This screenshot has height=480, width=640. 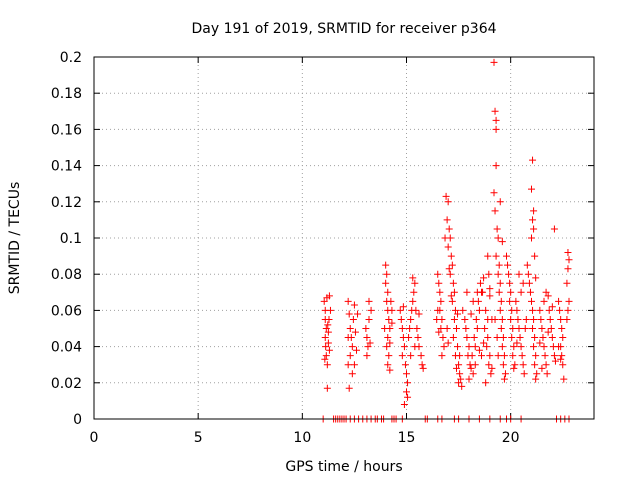 What do you see at coordinates (66, 348) in the screenshot?
I see `y-tick-label: 0.04` at bounding box center [66, 348].